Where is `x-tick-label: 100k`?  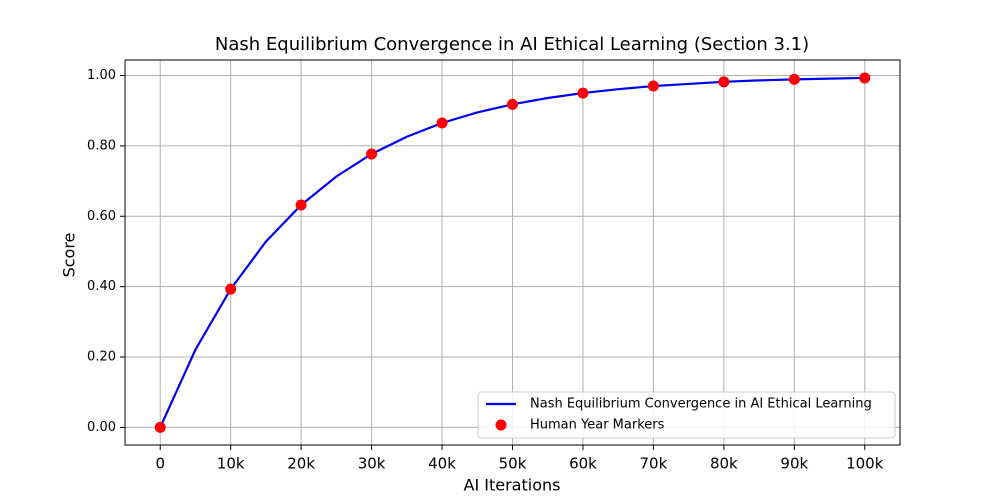
x-tick-label: 100k is located at coordinates (865, 464).